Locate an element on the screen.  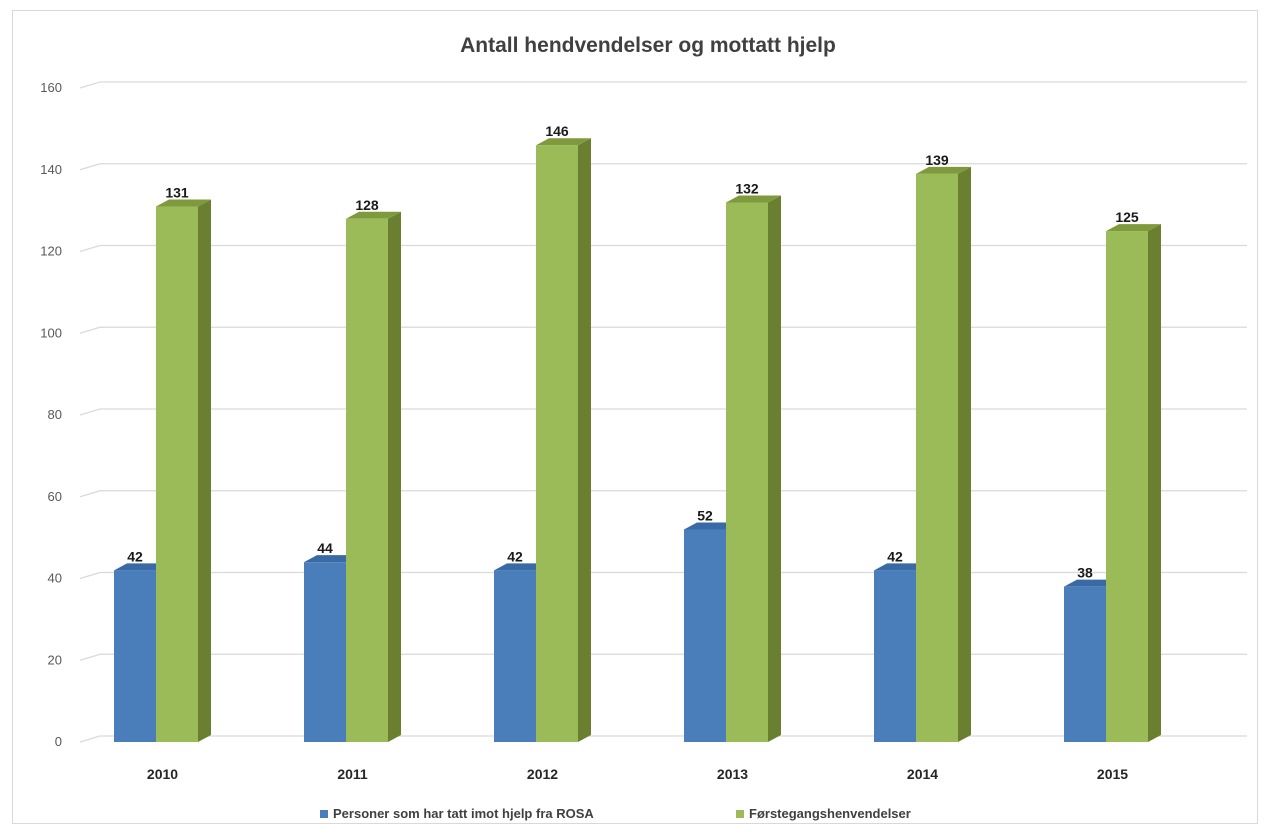
data-label: 128 is located at coordinates (367, 205).